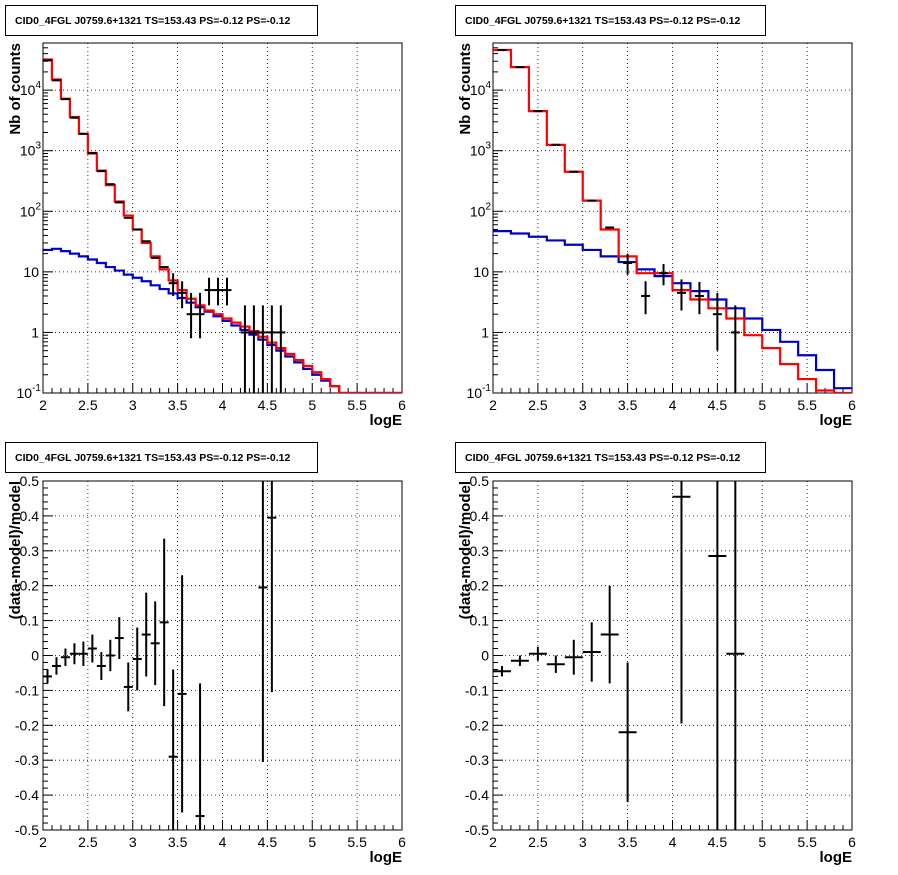 This screenshot has height=875, width=898. What do you see at coordinates (30, 481) in the screenshot?
I see `y-tick-label: 0.5` at bounding box center [30, 481].